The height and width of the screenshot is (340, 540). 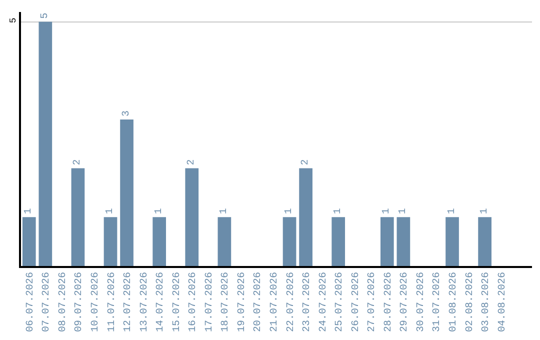 What do you see at coordinates (486, 302) in the screenshot?
I see `x-tick-label: 03.08.2026` at bounding box center [486, 302].